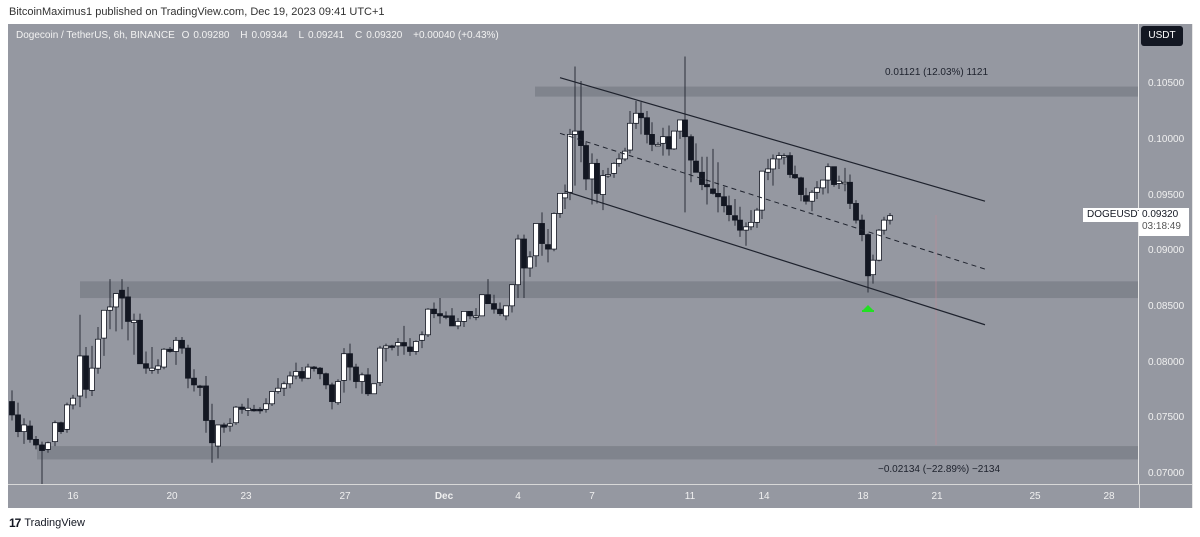 The width and height of the screenshot is (1200, 537). I want to click on price-axis-divider, so click(1138, 266).